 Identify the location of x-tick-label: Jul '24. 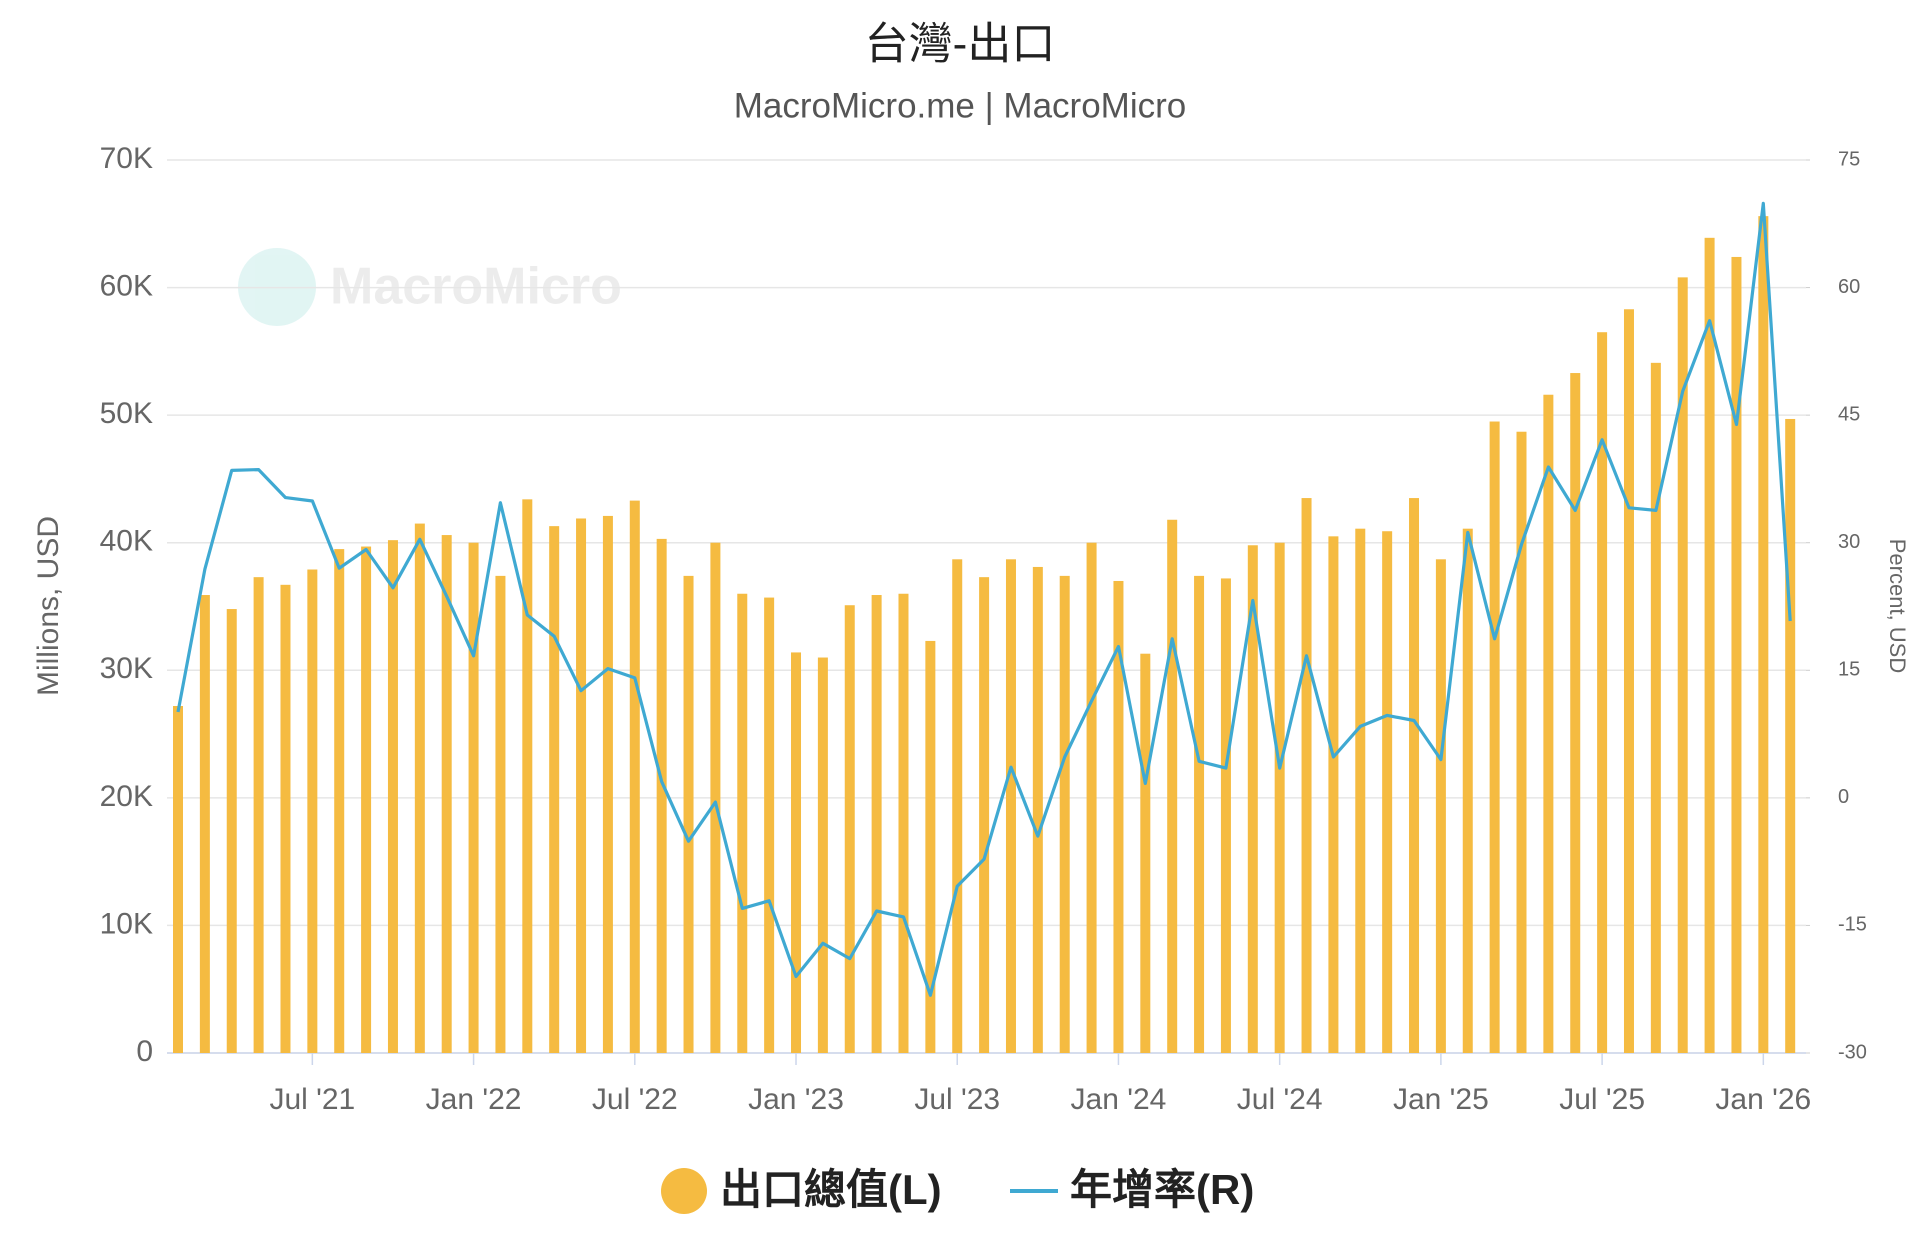
(1280, 1099).